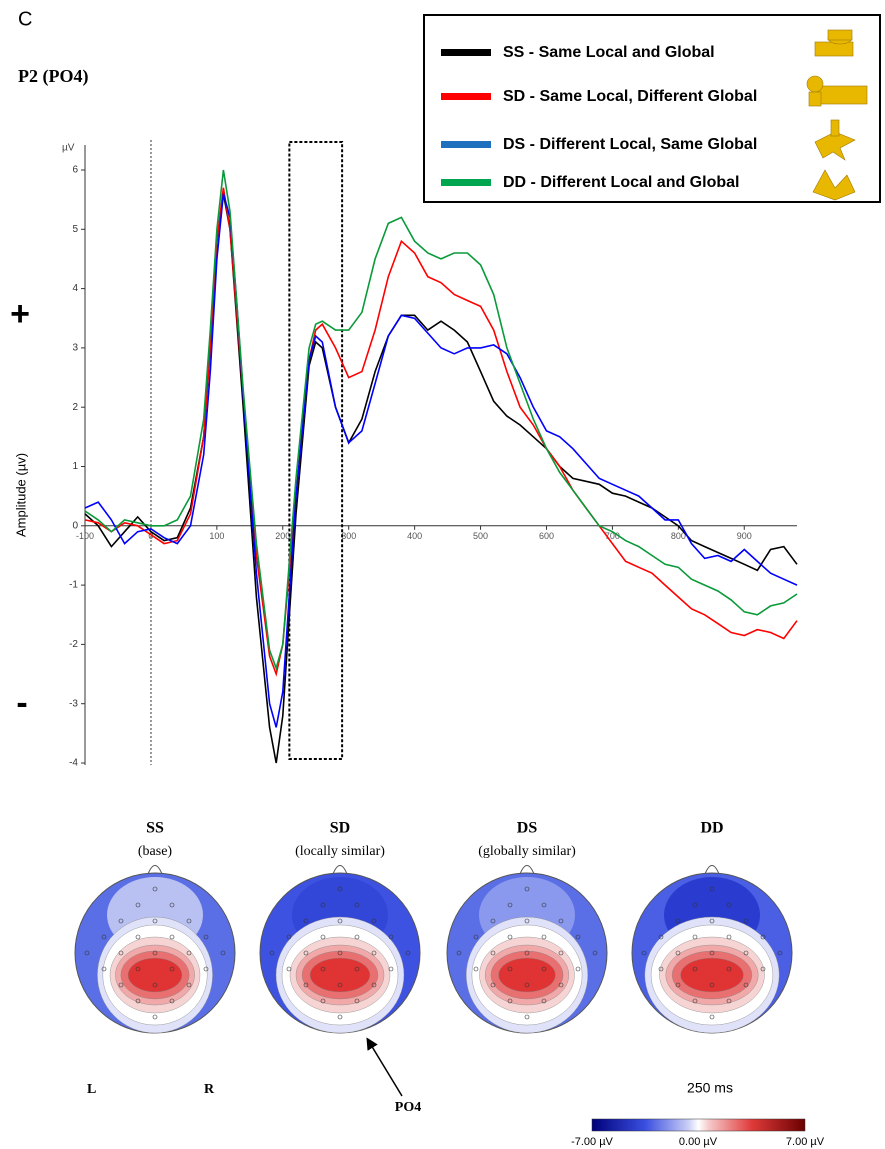 The height and width of the screenshot is (1149, 885). Describe the element at coordinates (20, 314) in the screenshot. I see `positive-sign: +` at that location.